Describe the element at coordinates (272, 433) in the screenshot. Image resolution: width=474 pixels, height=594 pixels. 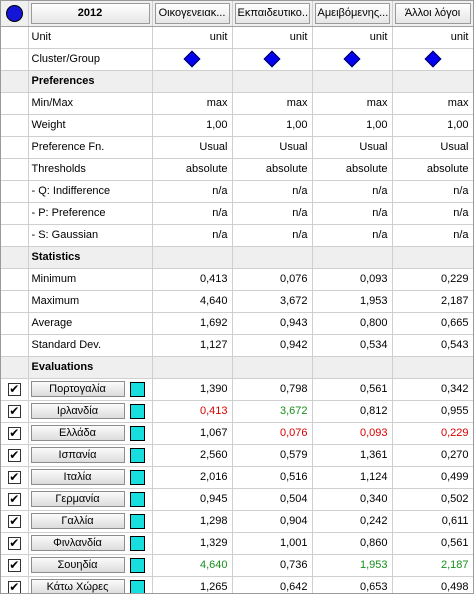
I see `evaluation-value-cell: 0,076` at that location.